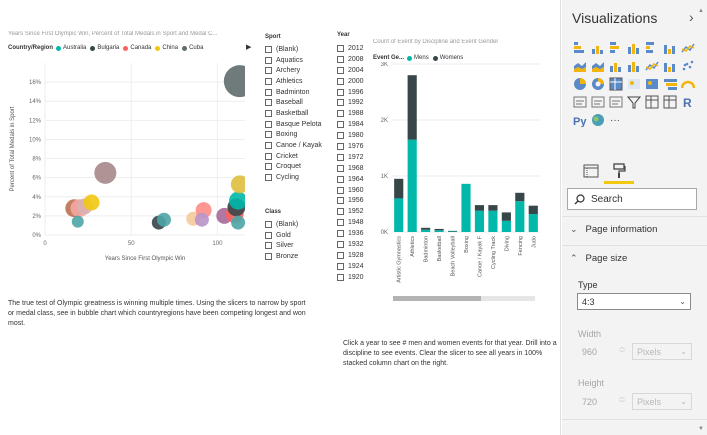 This screenshot has height=435, width=707. Describe the element at coordinates (580, 120) in the screenshot. I see `python-visual-icon: Py` at that location.